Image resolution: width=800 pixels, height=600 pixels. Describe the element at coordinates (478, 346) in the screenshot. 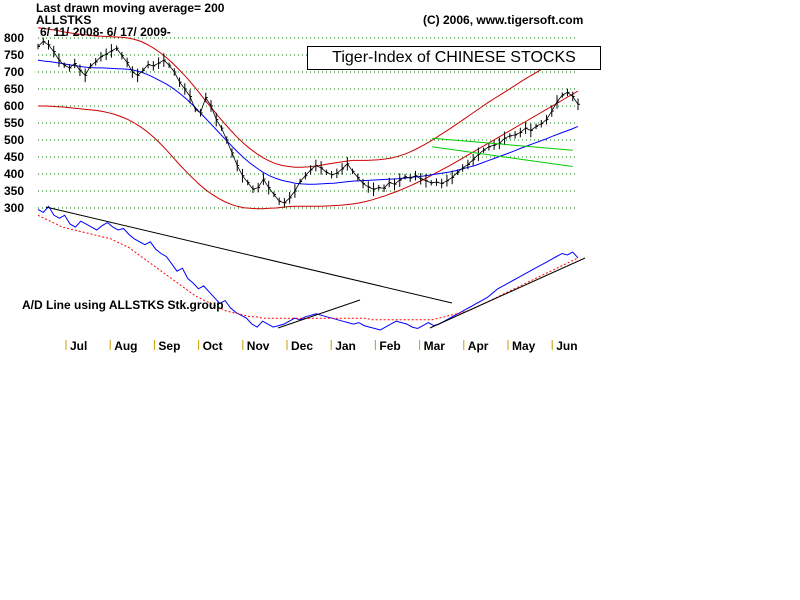

I see `month-label: Apr` at that location.